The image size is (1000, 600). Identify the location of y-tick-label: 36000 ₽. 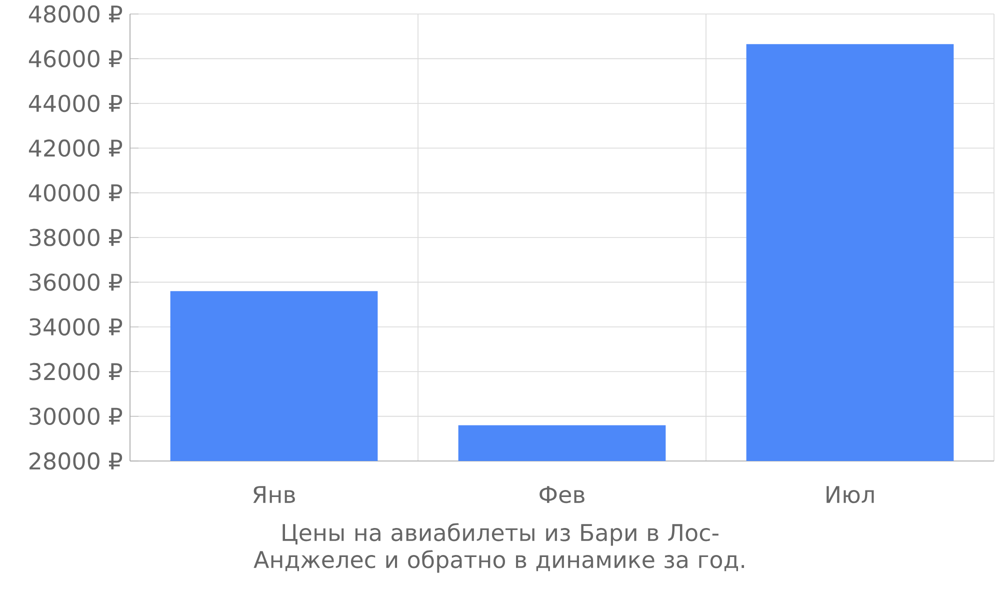
(76, 282).